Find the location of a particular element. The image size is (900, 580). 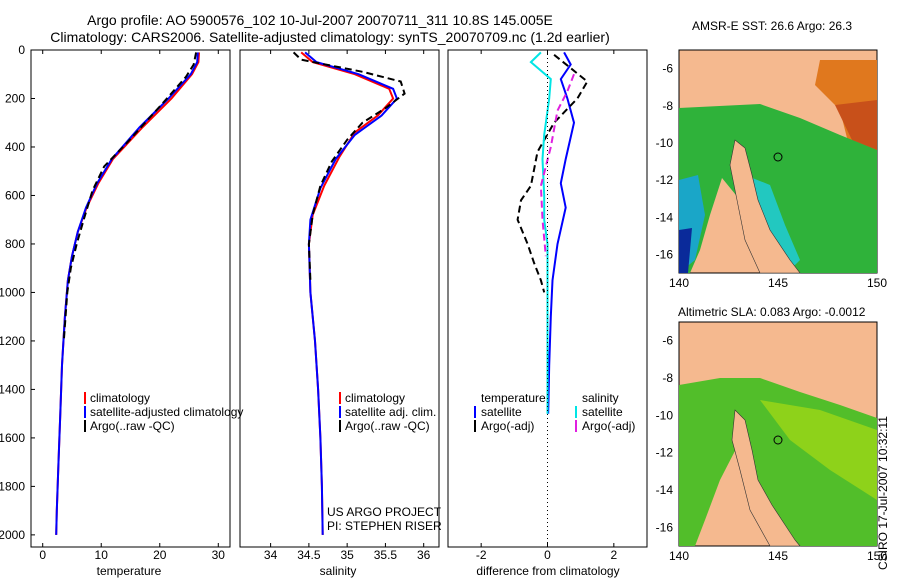

x-tick-label: -2 is located at coordinates (481, 555).